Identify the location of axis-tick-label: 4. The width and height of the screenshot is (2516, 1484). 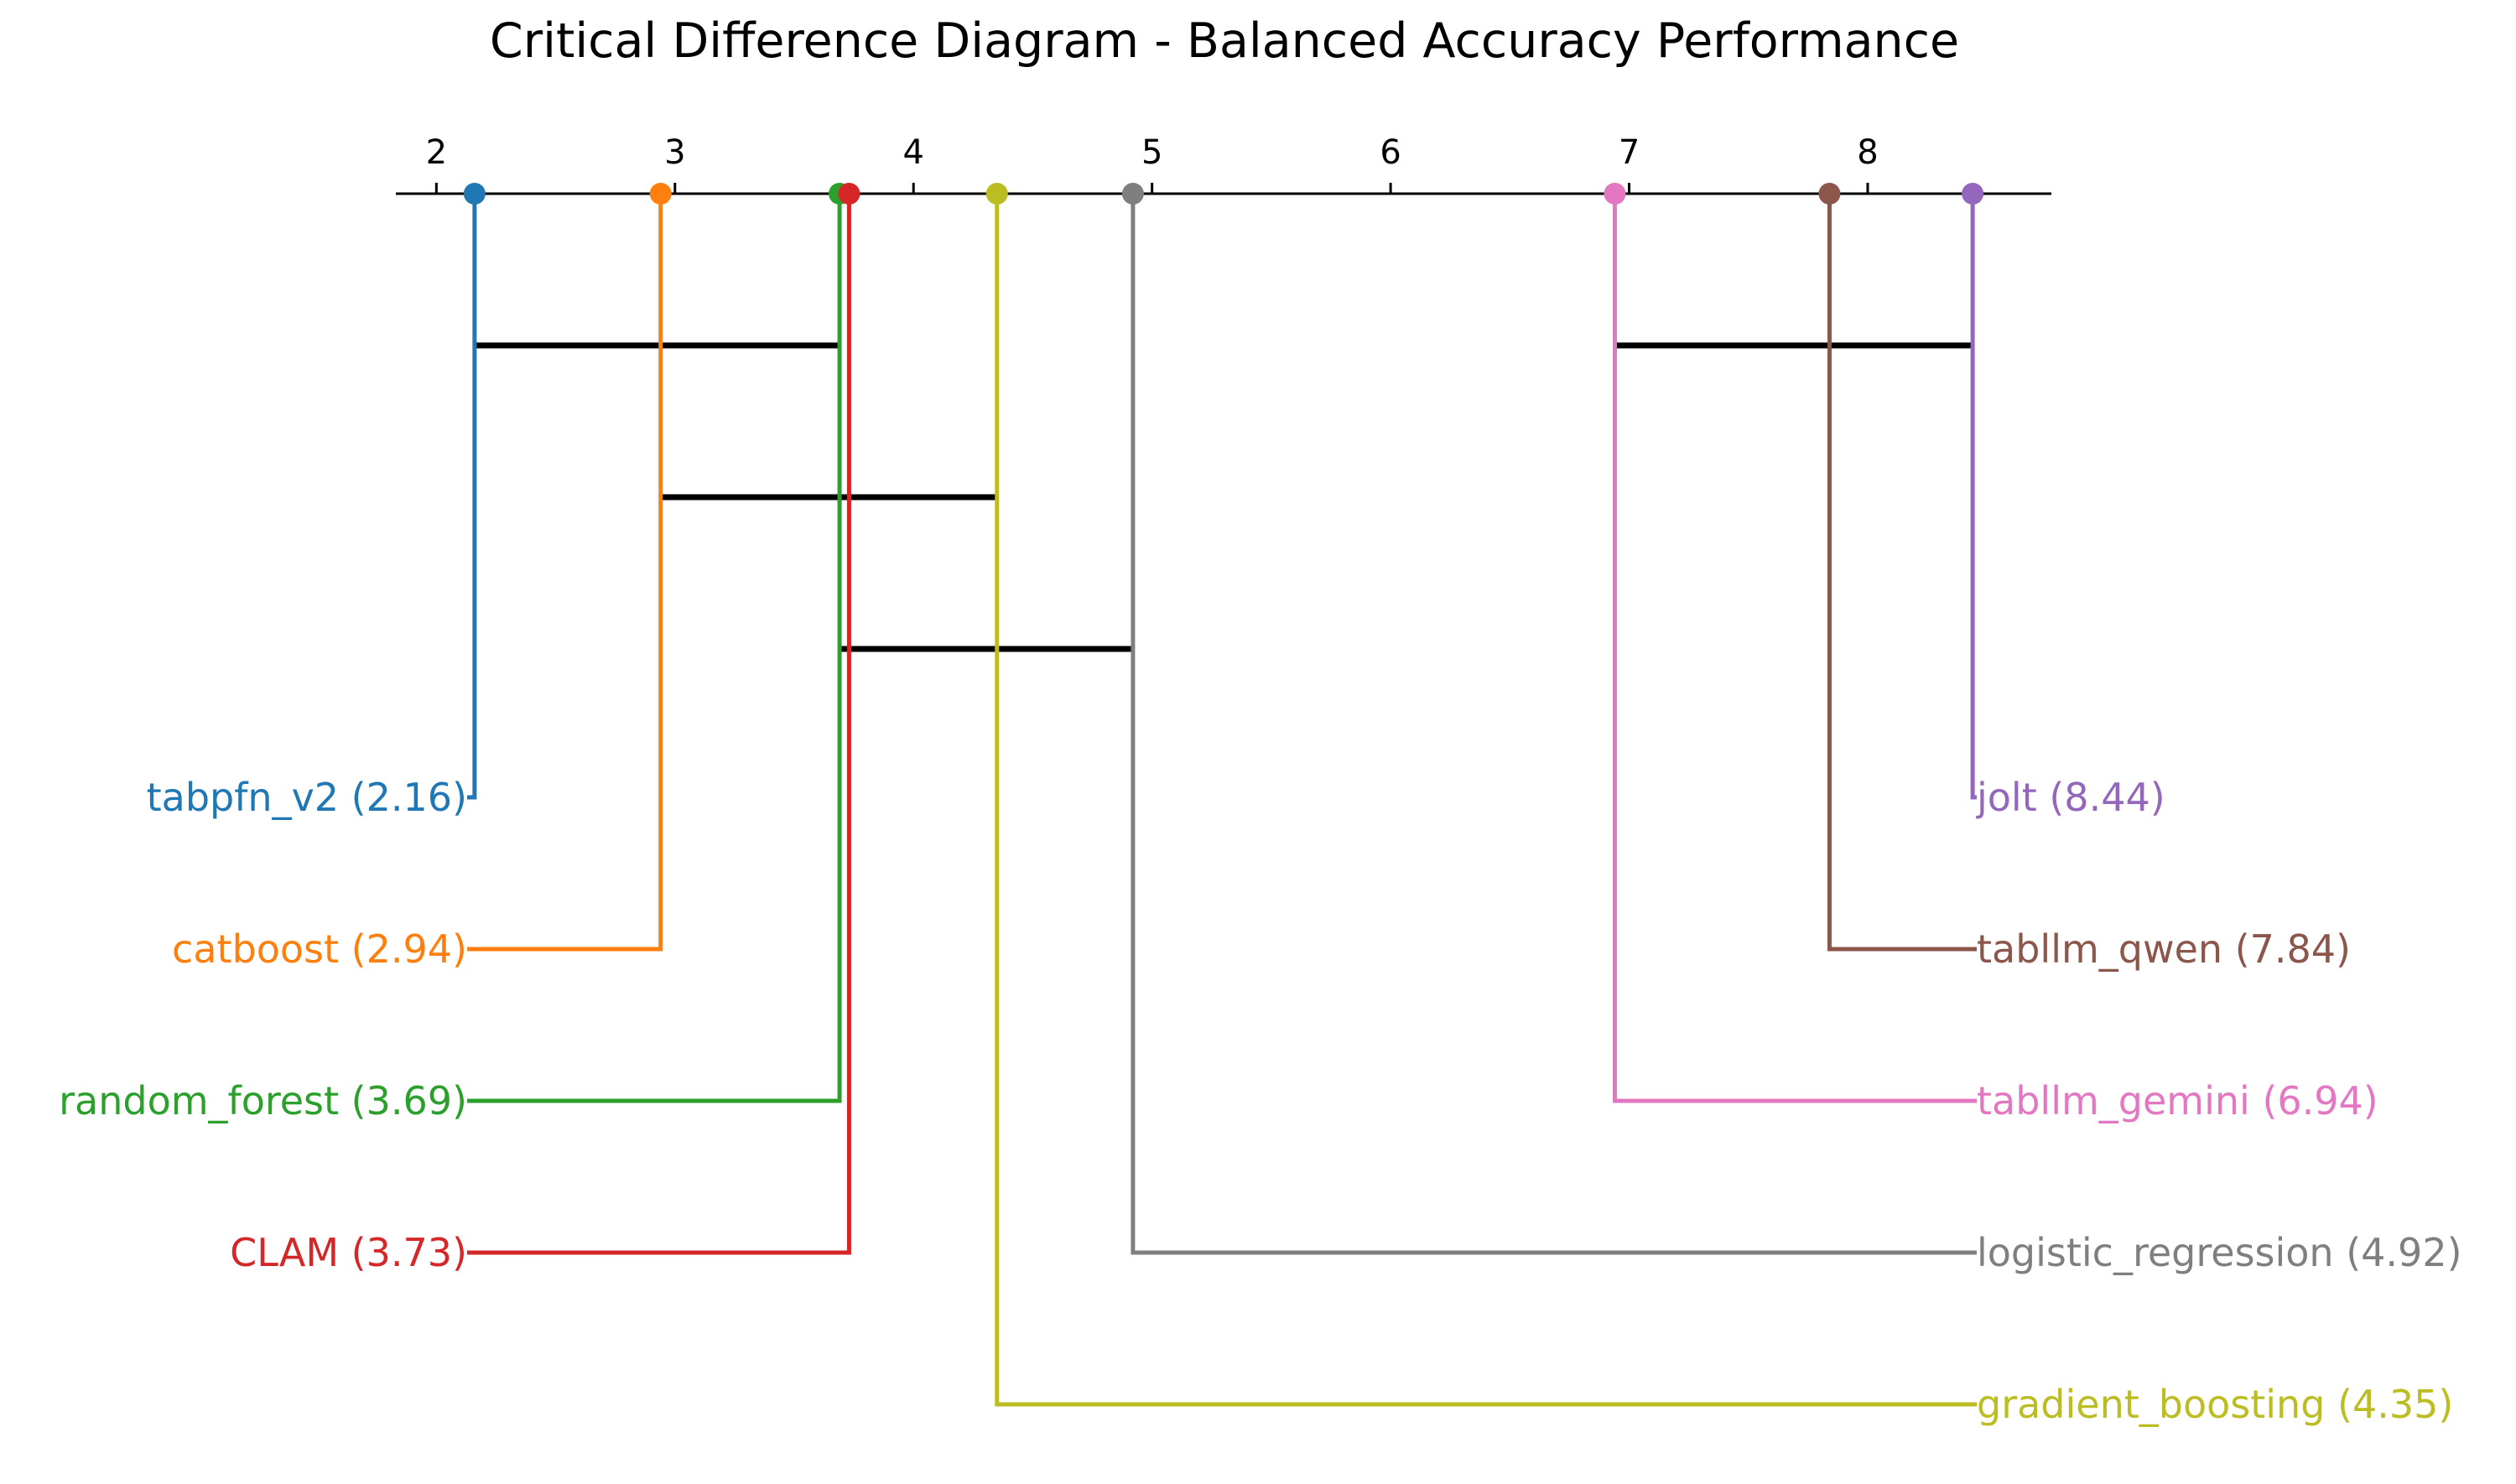
(914, 152).